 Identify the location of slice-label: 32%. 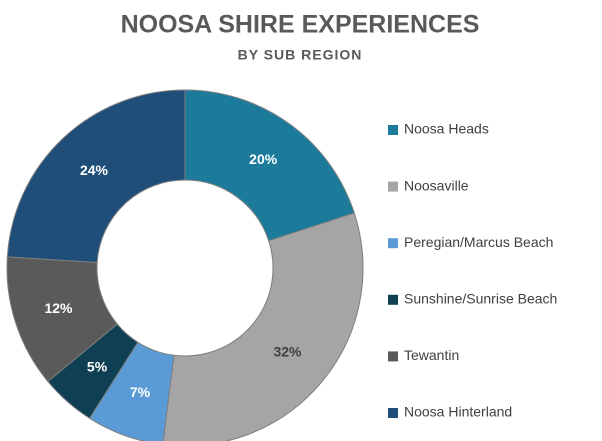
(287, 351).